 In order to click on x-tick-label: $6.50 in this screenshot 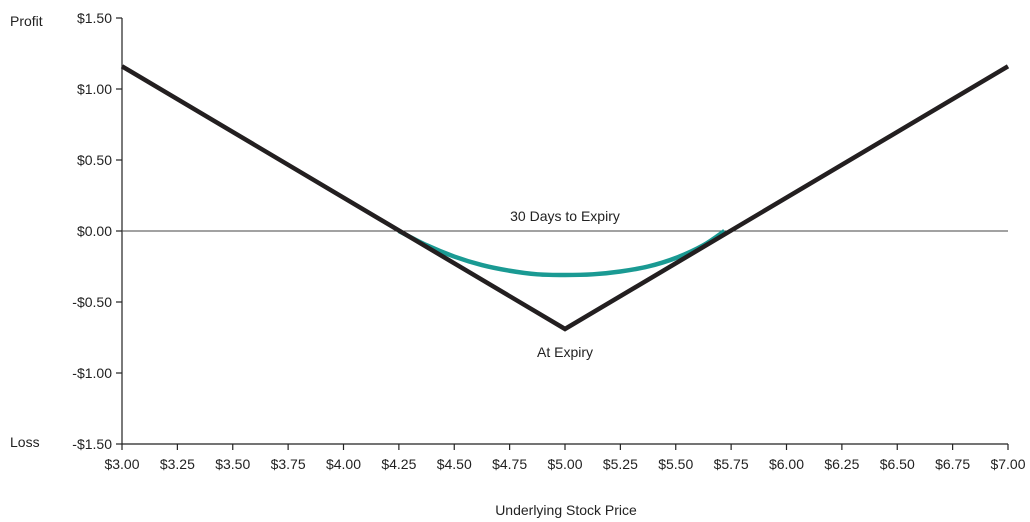, I will do `click(897, 464)`.